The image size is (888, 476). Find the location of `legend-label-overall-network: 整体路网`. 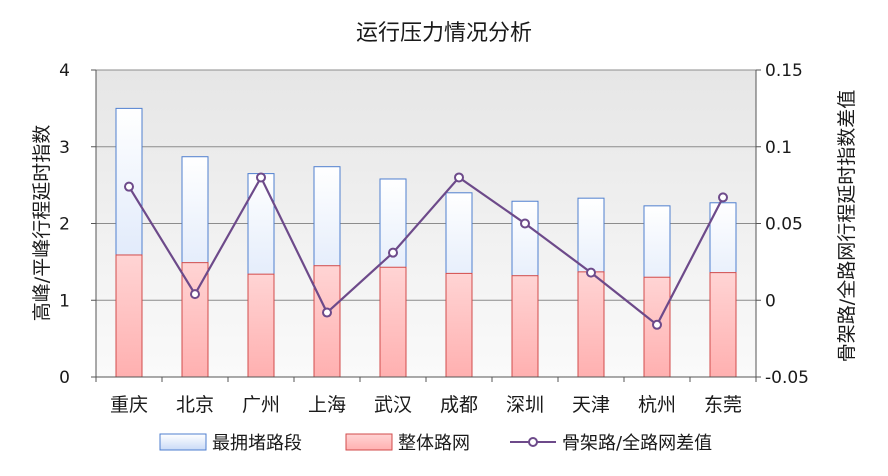

legend-label-overall-network: 整体路网 is located at coordinates (434, 443).